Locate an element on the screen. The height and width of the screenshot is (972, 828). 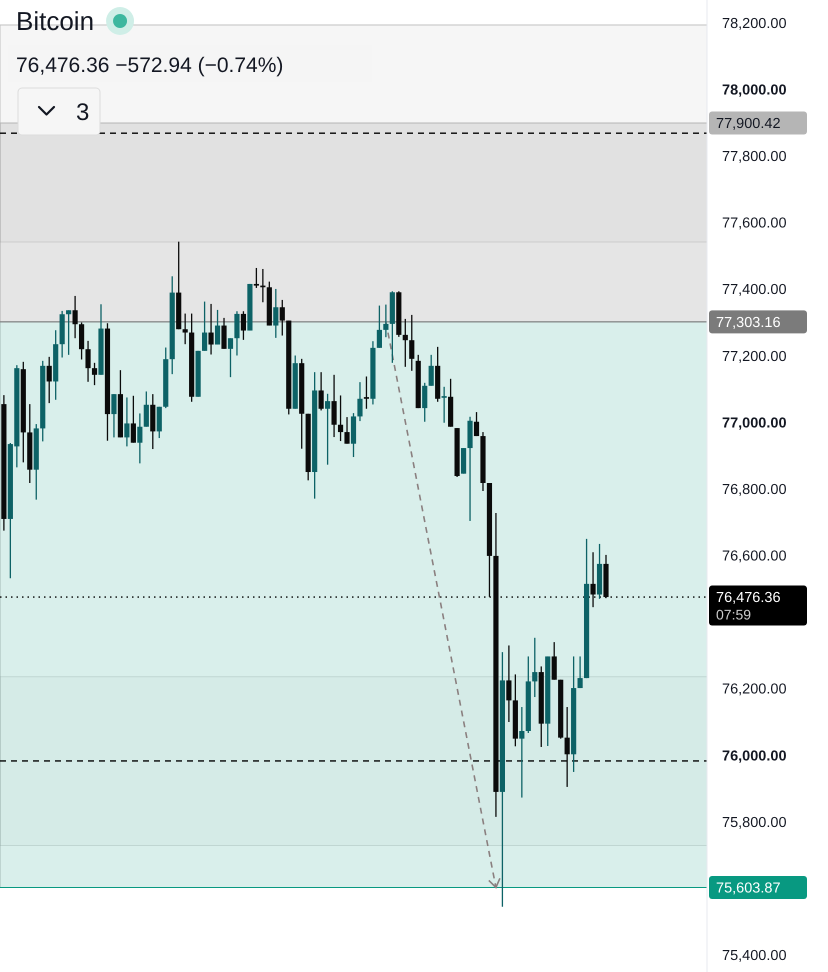
y-tick-label: 77,200.00 is located at coordinates (754, 356).